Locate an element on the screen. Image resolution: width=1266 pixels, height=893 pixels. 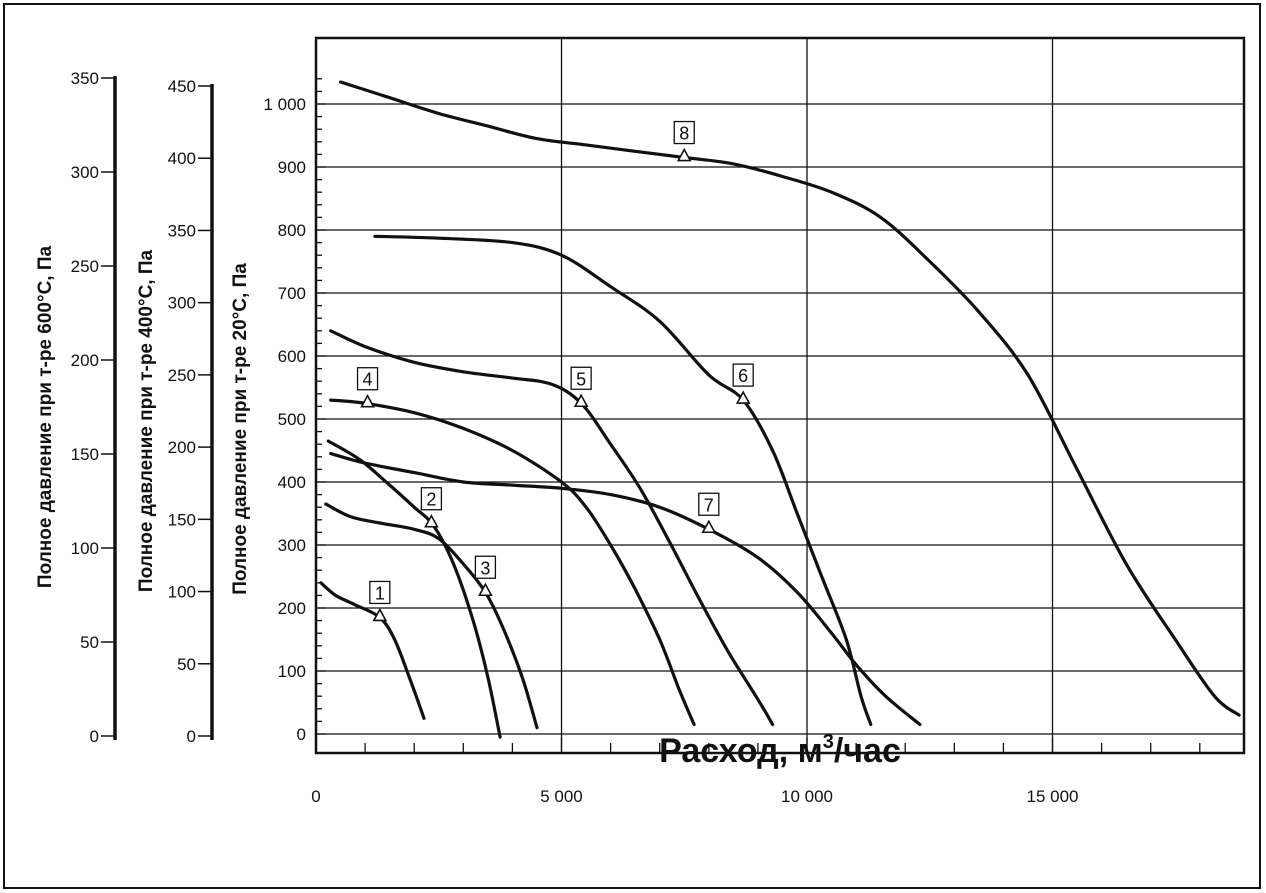
p600-tick-label: 300 is located at coordinates (85, 172).